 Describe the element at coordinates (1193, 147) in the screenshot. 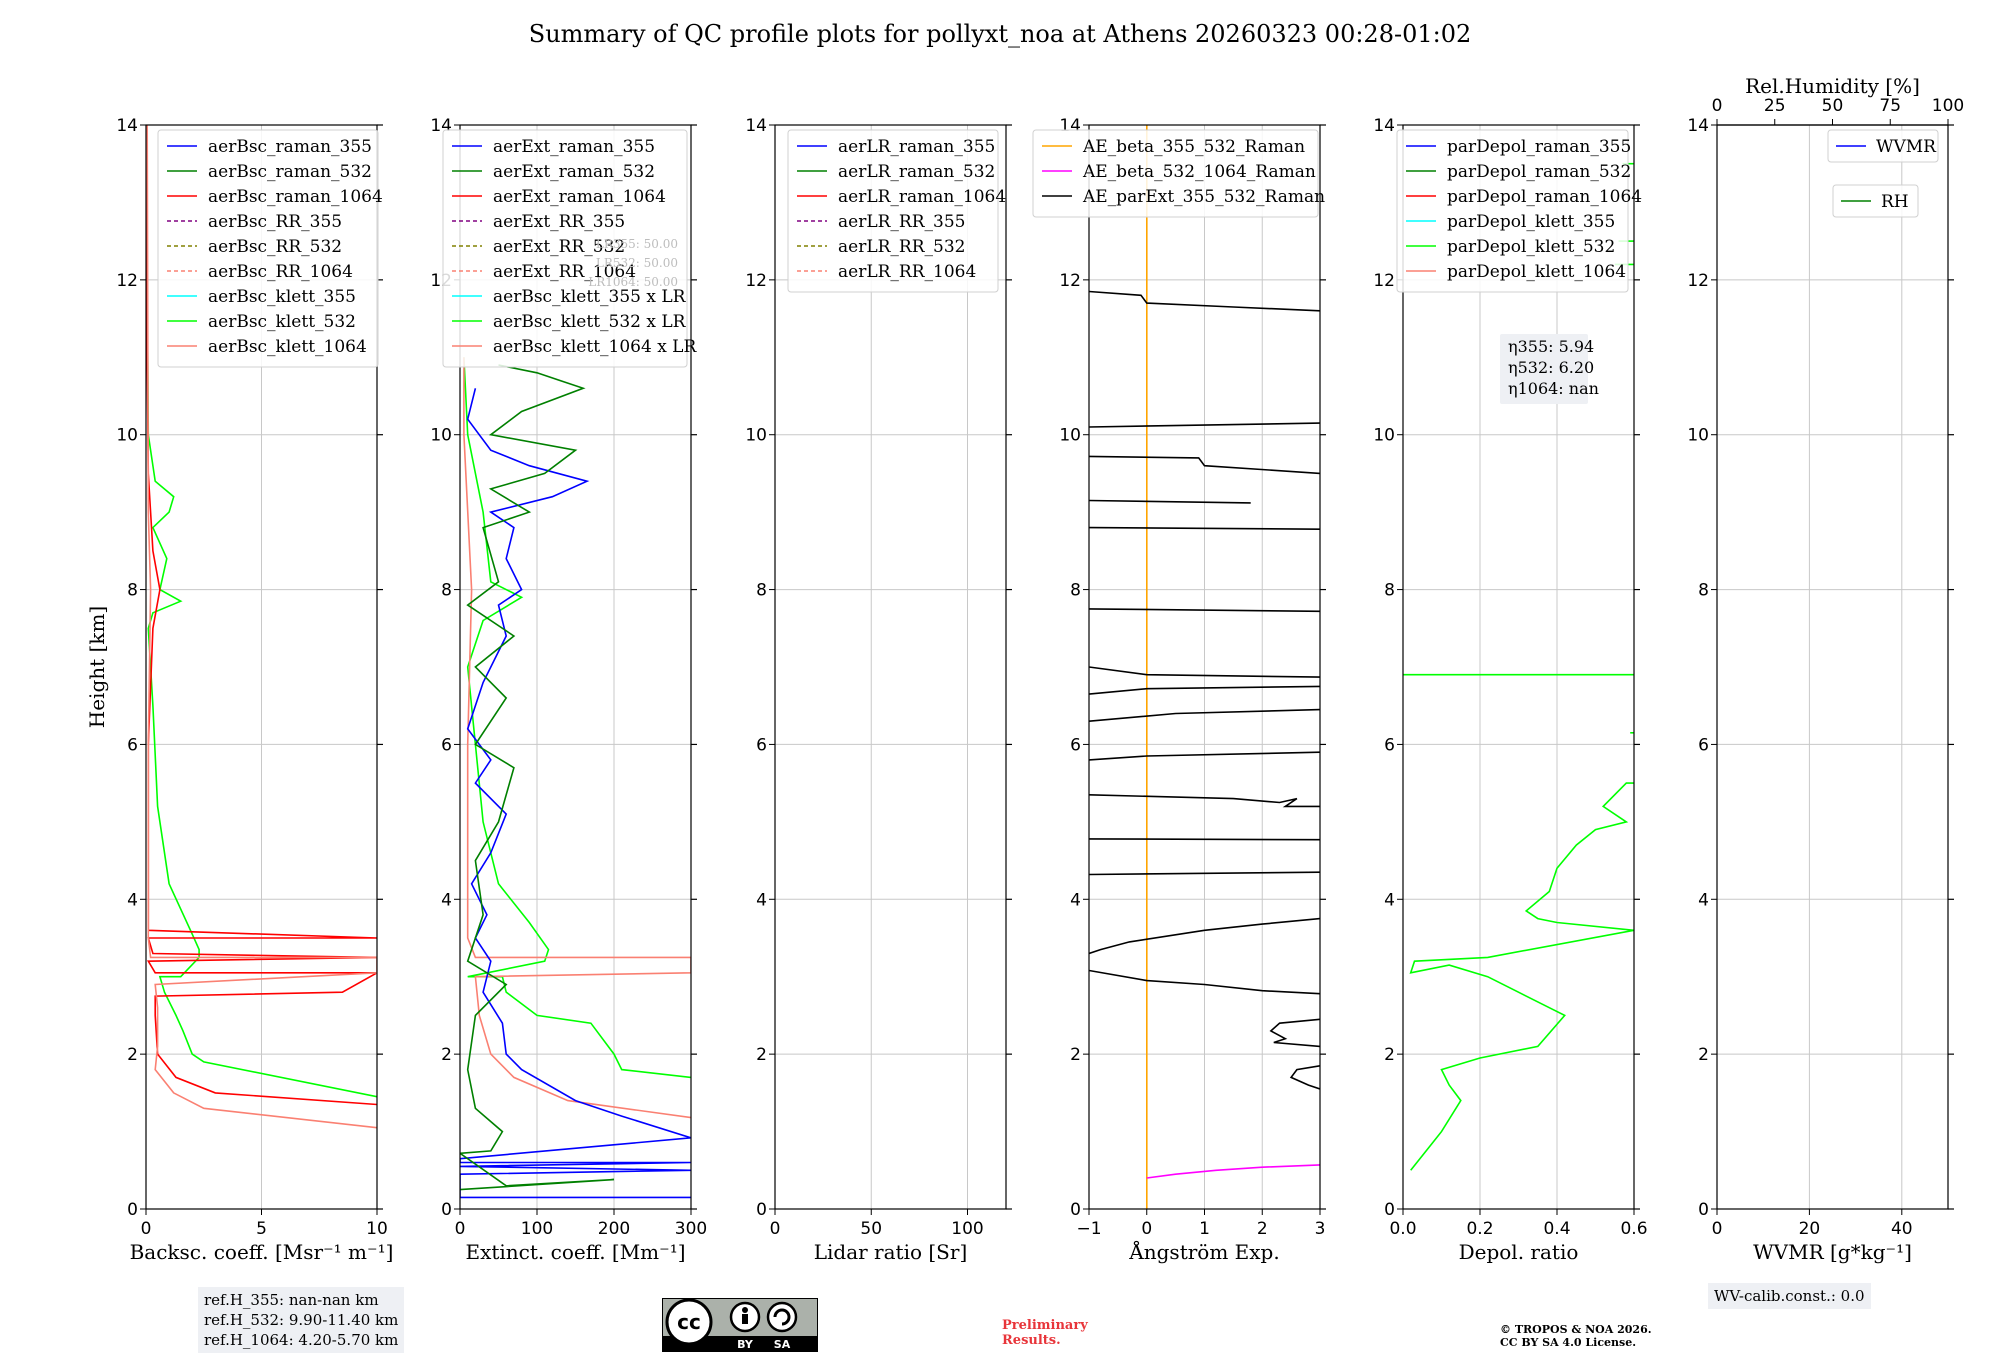

I see `angstrom-legend-label-0: AE_beta_355_532_Raman` at that location.